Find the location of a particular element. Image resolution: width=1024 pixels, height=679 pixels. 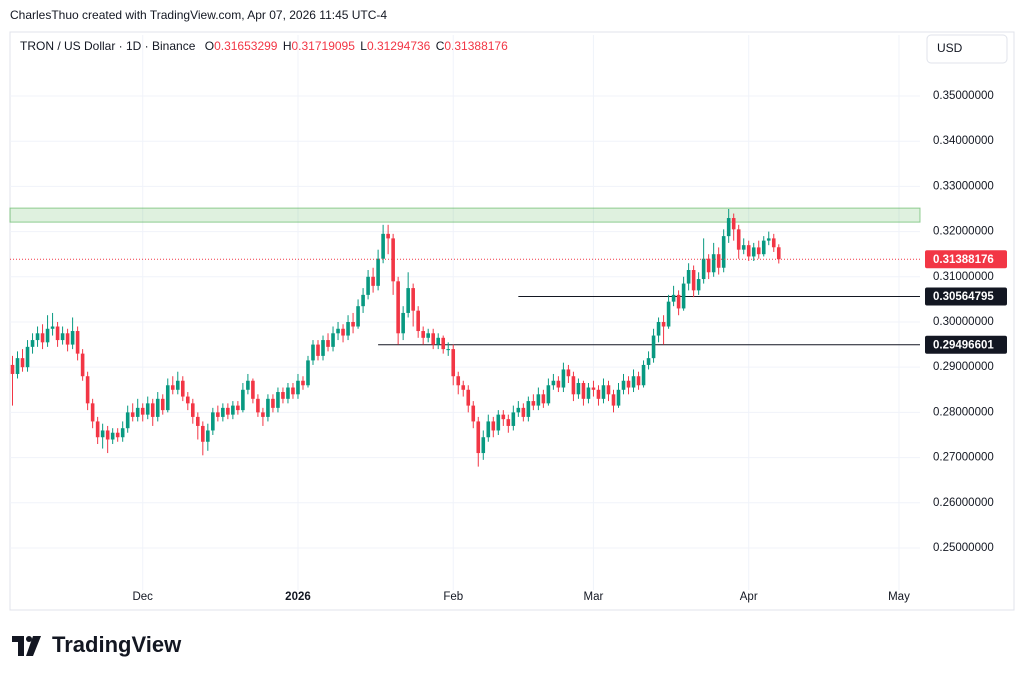

ohlc-letter: H is located at coordinates (287, 46).